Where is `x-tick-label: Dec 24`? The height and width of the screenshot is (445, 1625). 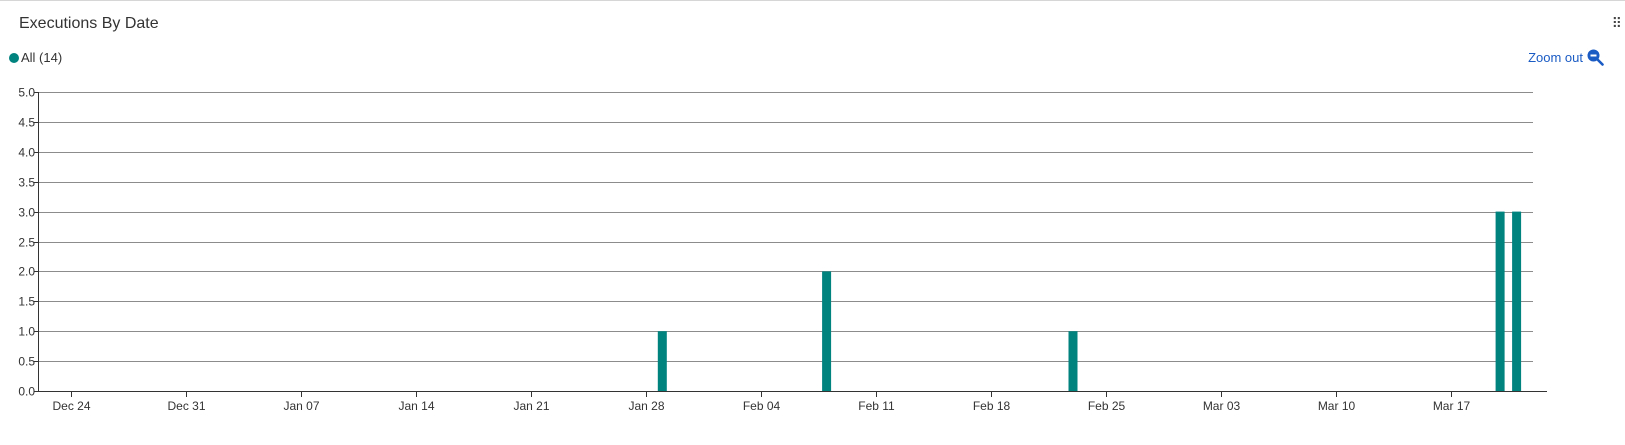 x-tick-label: Dec 24 is located at coordinates (71, 406).